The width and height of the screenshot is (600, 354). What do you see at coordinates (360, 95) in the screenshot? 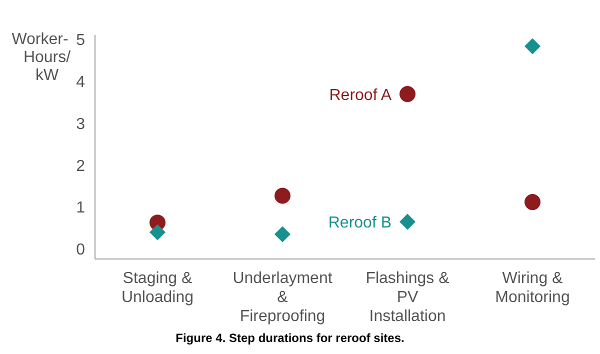
I see `series-label: Reroof A` at bounding box center [360, 95].